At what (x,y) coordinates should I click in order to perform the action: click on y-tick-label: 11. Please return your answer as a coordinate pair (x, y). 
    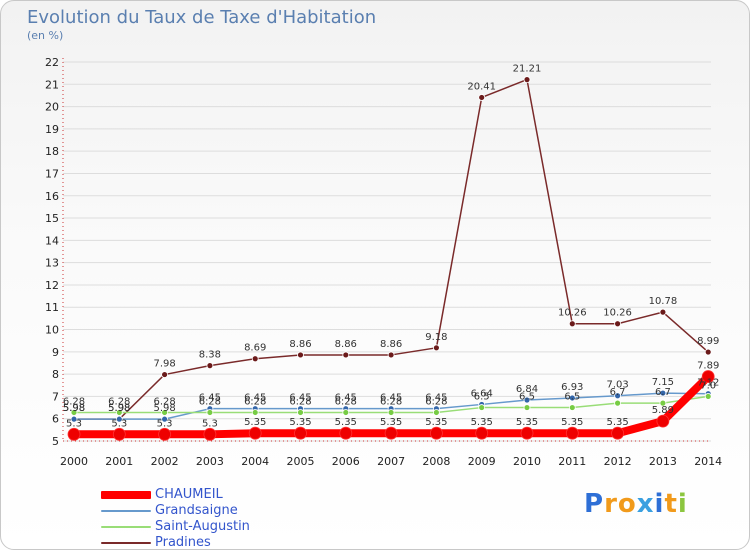
    Looking at the image, I should click on (52, 307).